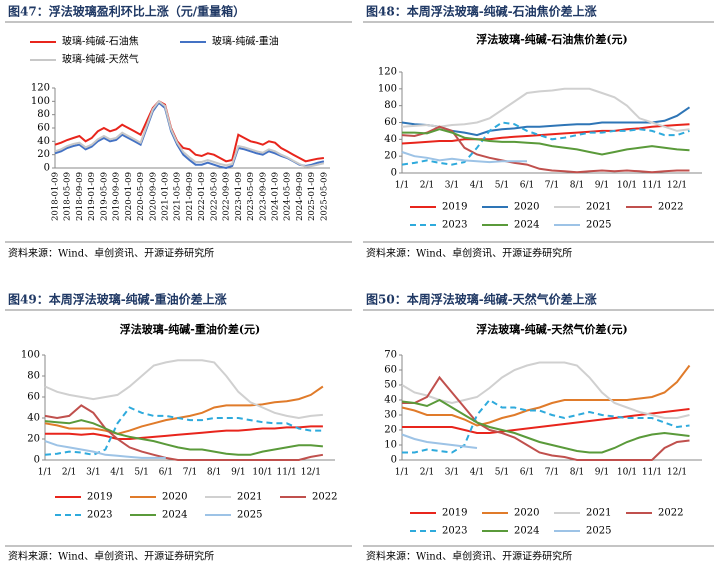 This screenshot has width=719, height=567. What do you see at coordinates (245, 41) in the screenshot?
I see `legend-label: 玻璃-纯碱-重油` at bounding box center [245, 41].